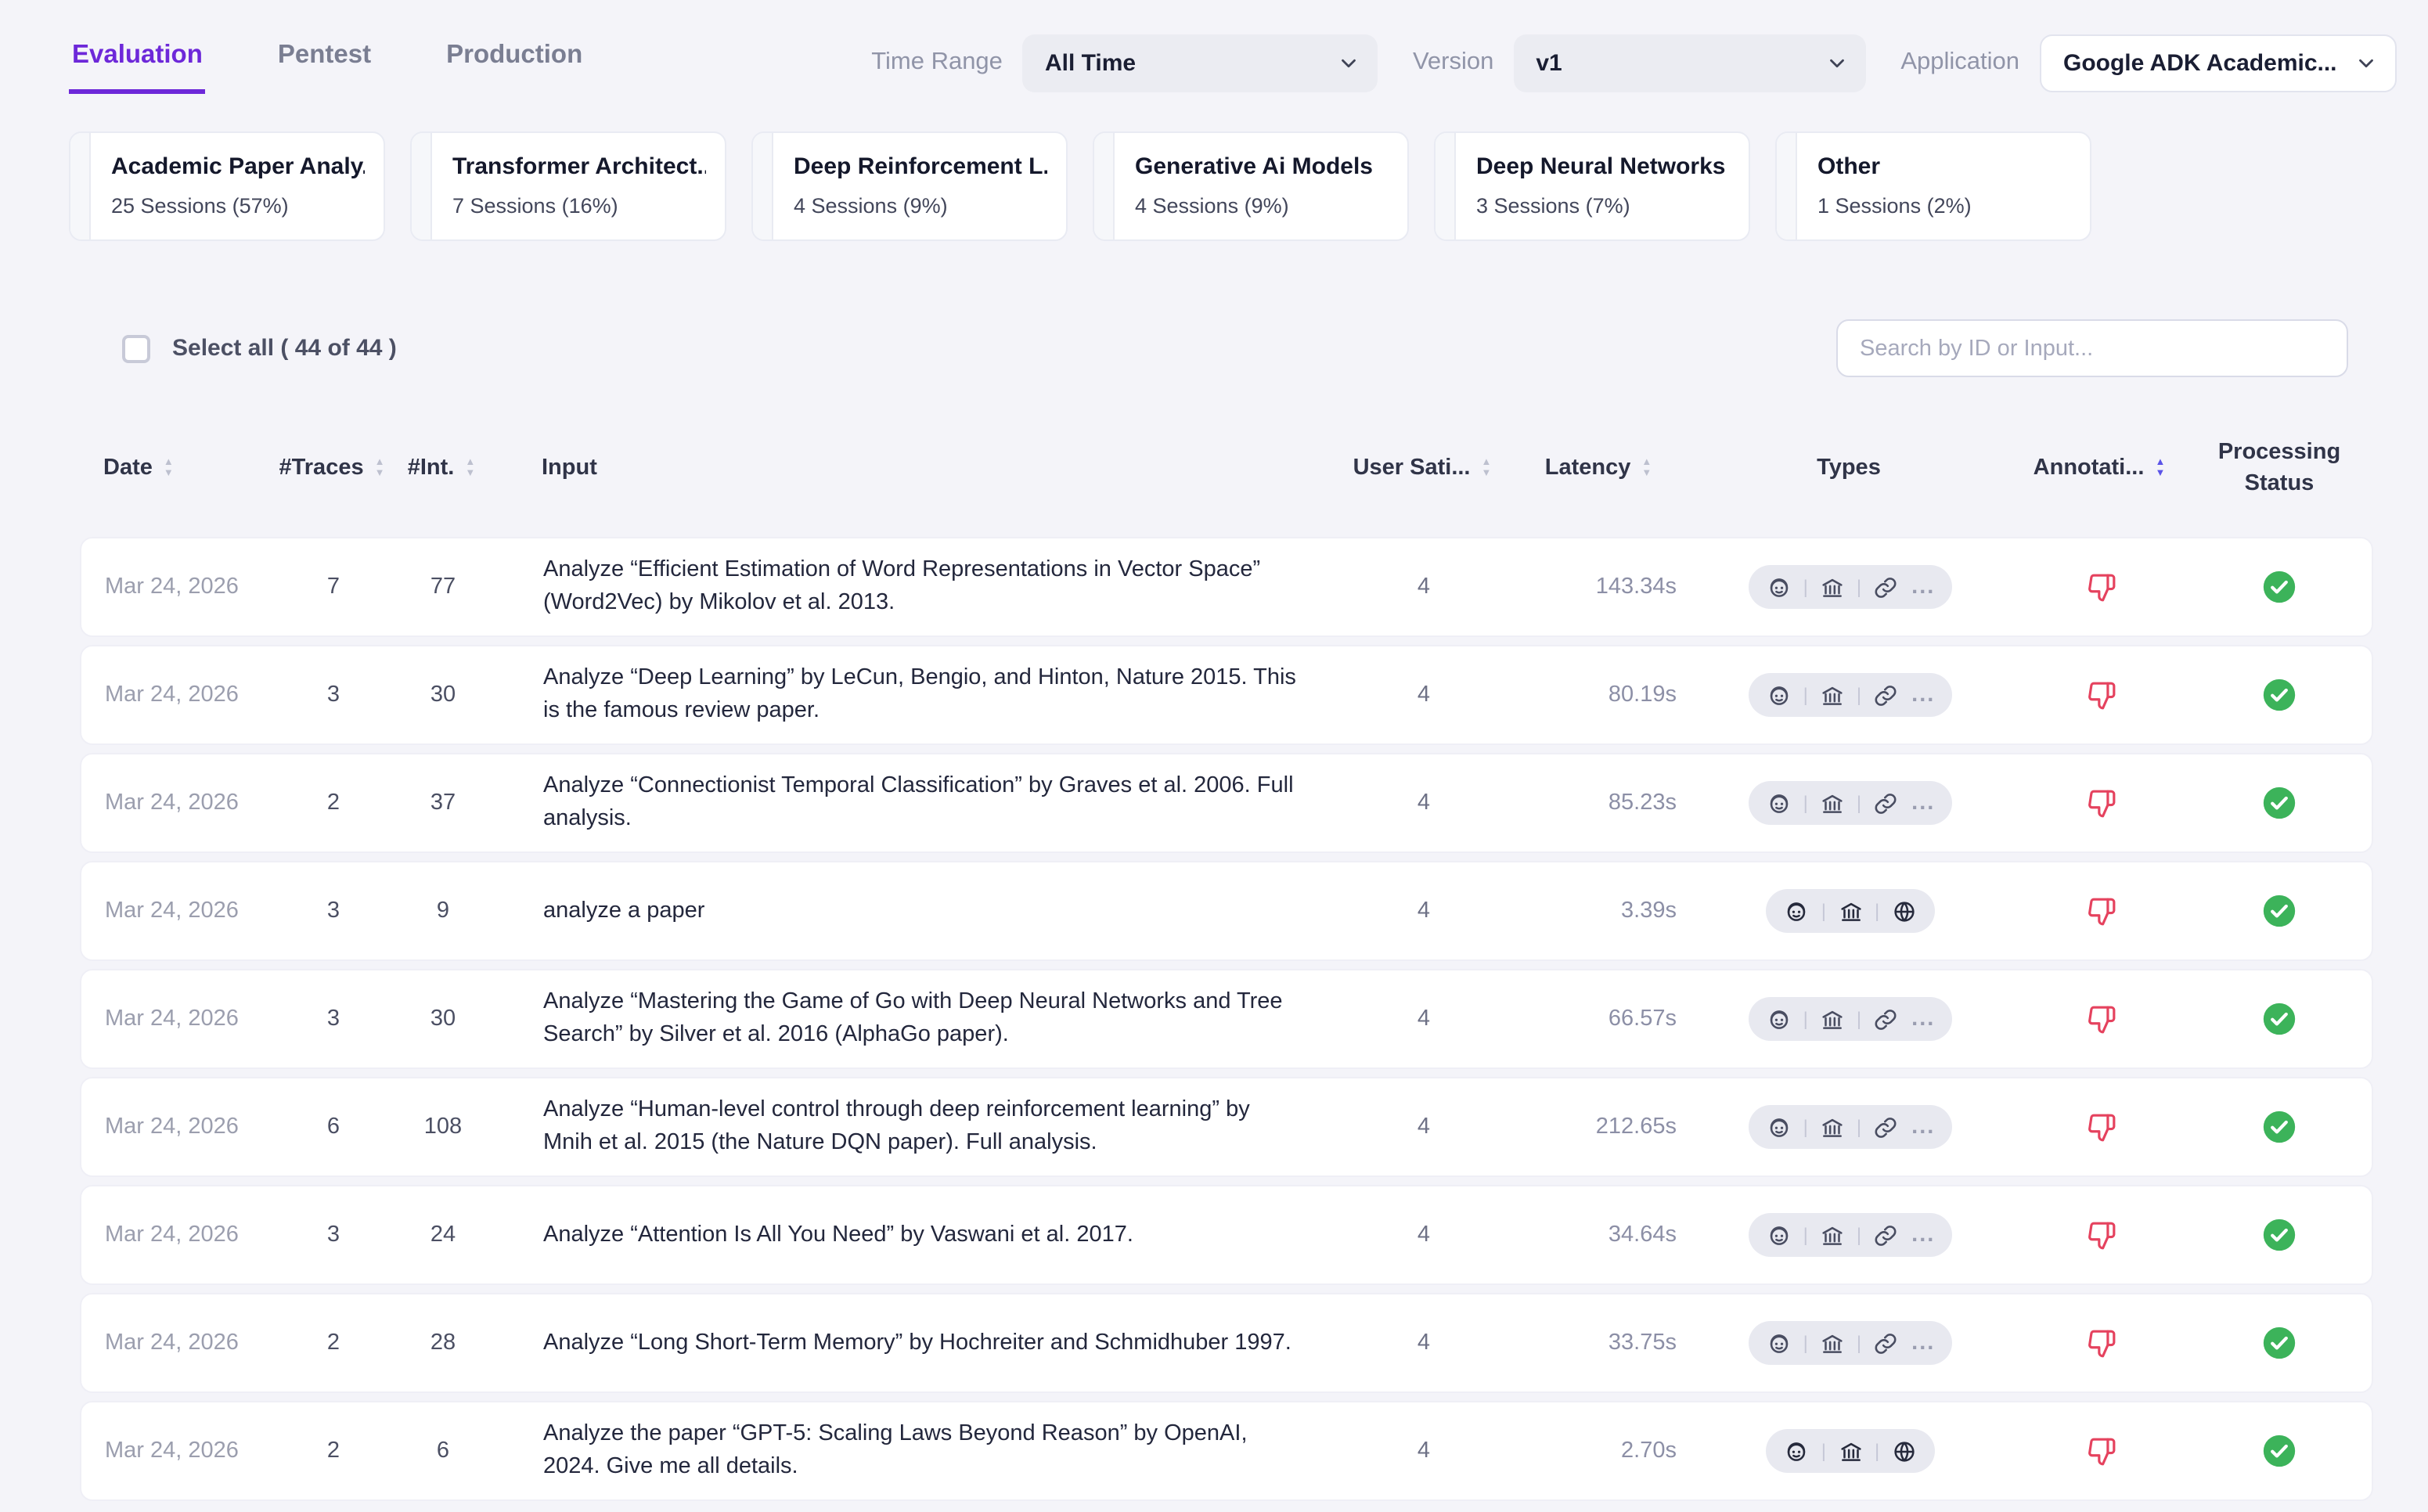 The width and height of the screenshot is (2428, 1512). Describe the element at coordinates (1933, 186) in the screenshot. I see `category-card: Other 1 Sessions (2%)` at that location.